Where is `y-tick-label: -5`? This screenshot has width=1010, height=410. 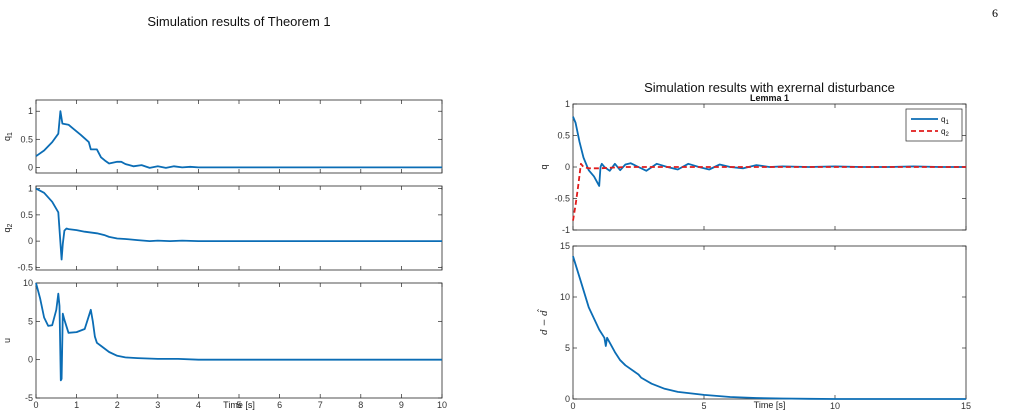 y-tick-label: -5 is located at coordinates (29, 398).